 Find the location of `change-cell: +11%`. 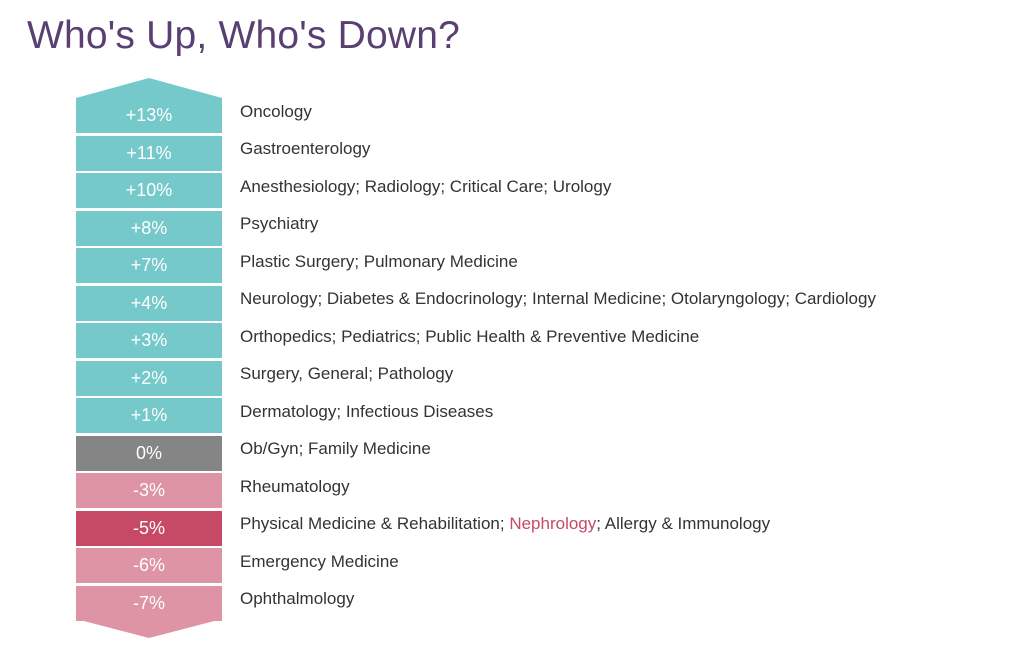

change-cell: +11% is located at coordinates (149, 153).